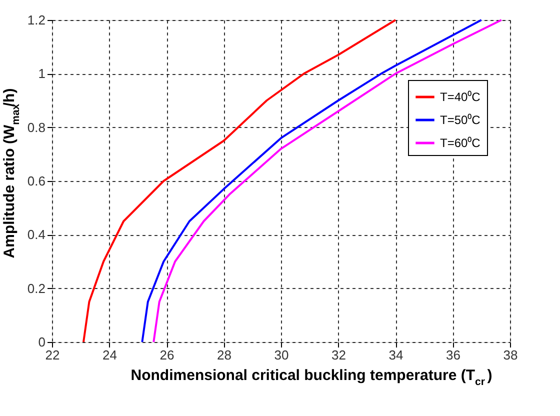 The image size is (560, 416). Describe the element at coordinates (42, 342) in the screenshot. I see `y-tick-label: 0` at that location.